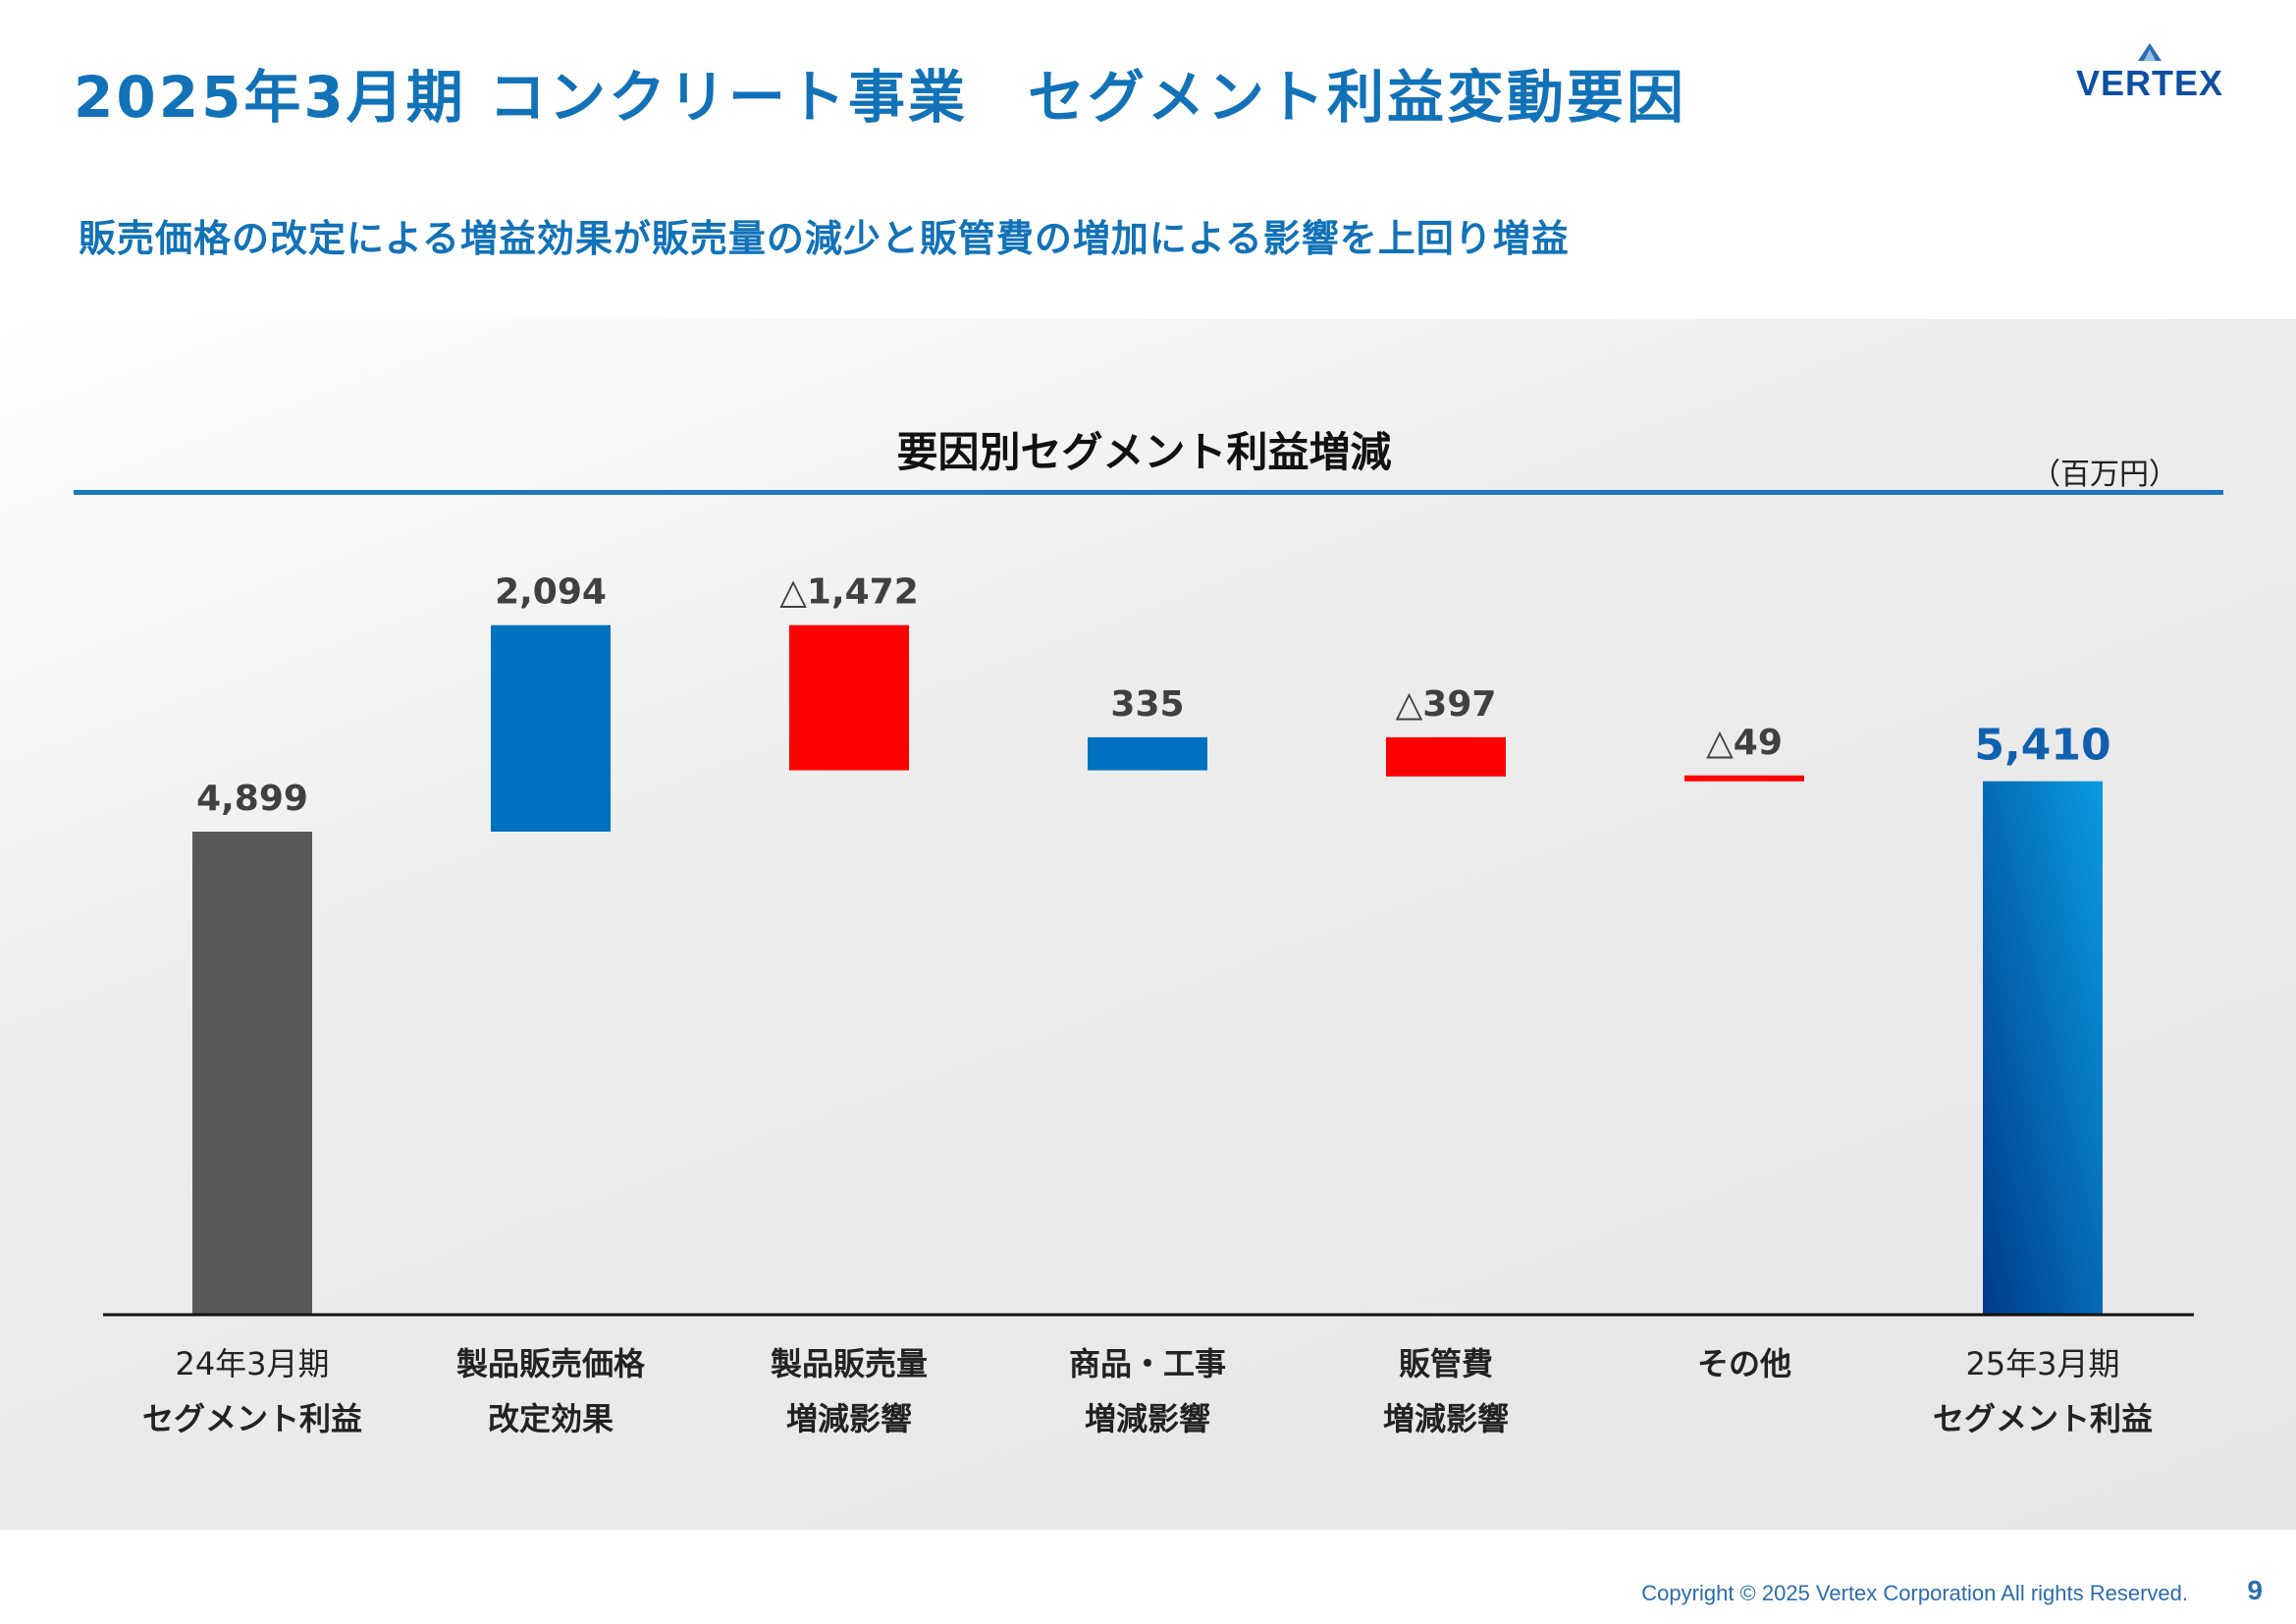 The width and height of the screenshot is (2296, 1624). I want to click on chart-title-rule, so click(1148, 492).